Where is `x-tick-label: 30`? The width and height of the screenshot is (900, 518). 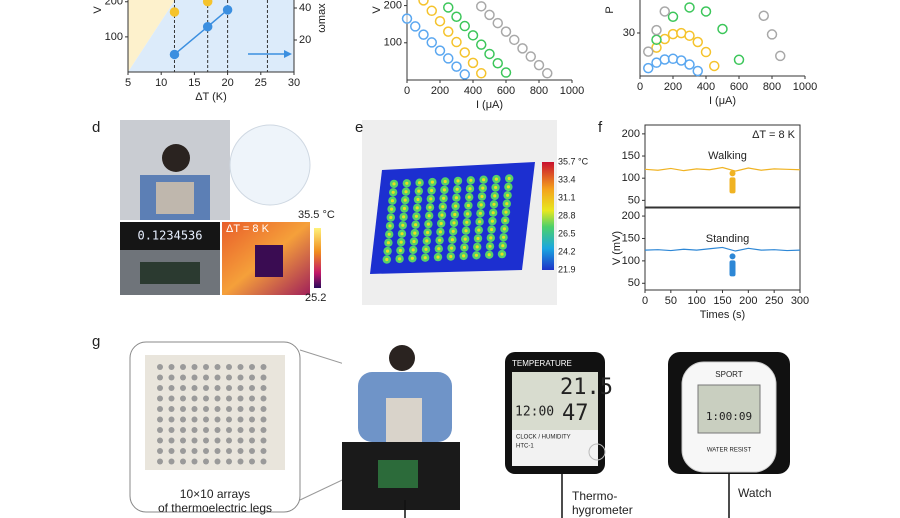 x-tick-label: 30 is located at coordinates (294, 83).